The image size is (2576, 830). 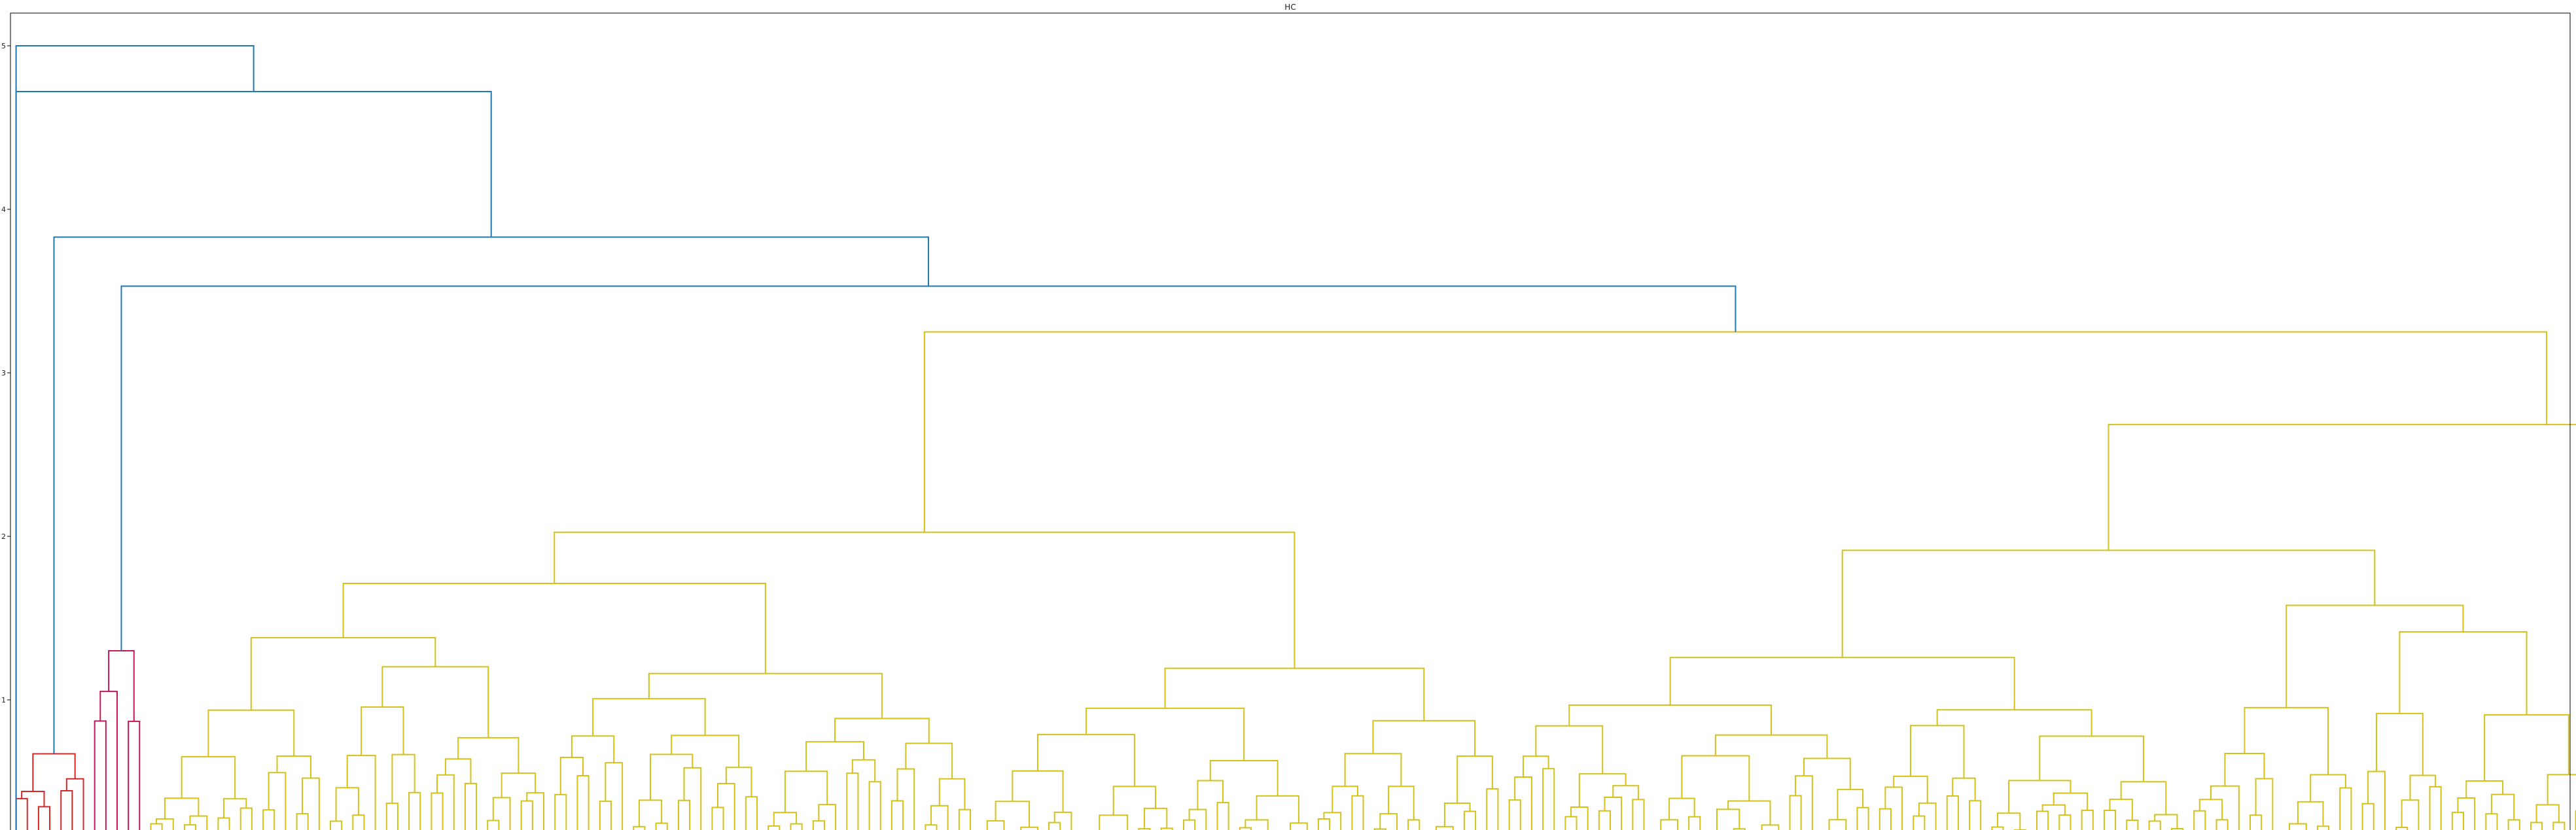 I want to click on y-tick-label: 1, so click(x=4, y=700).